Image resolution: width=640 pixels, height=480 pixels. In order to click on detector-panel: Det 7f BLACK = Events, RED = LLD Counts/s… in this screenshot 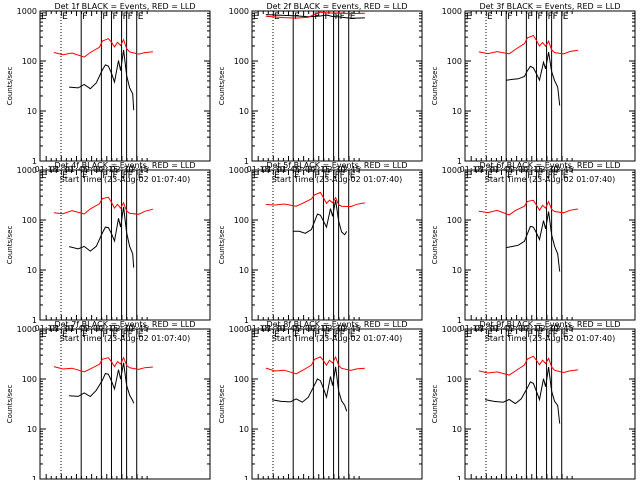, I will do `click(108, 400)`.